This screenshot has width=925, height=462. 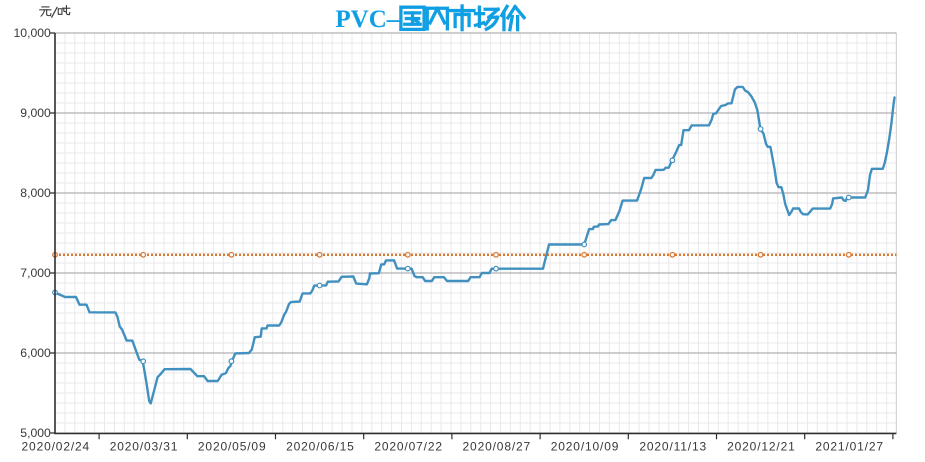 What do you see at coordinates (35, 433) in the screenshot?
I see `svg-text: 5,000` at bounding box center [35, 433].